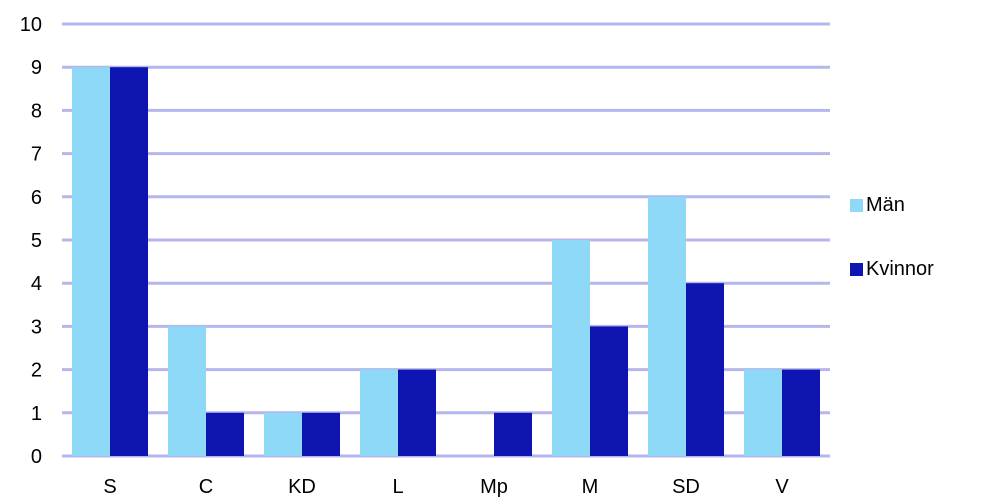  I want to click on bar-l-man, so click(379, 412).